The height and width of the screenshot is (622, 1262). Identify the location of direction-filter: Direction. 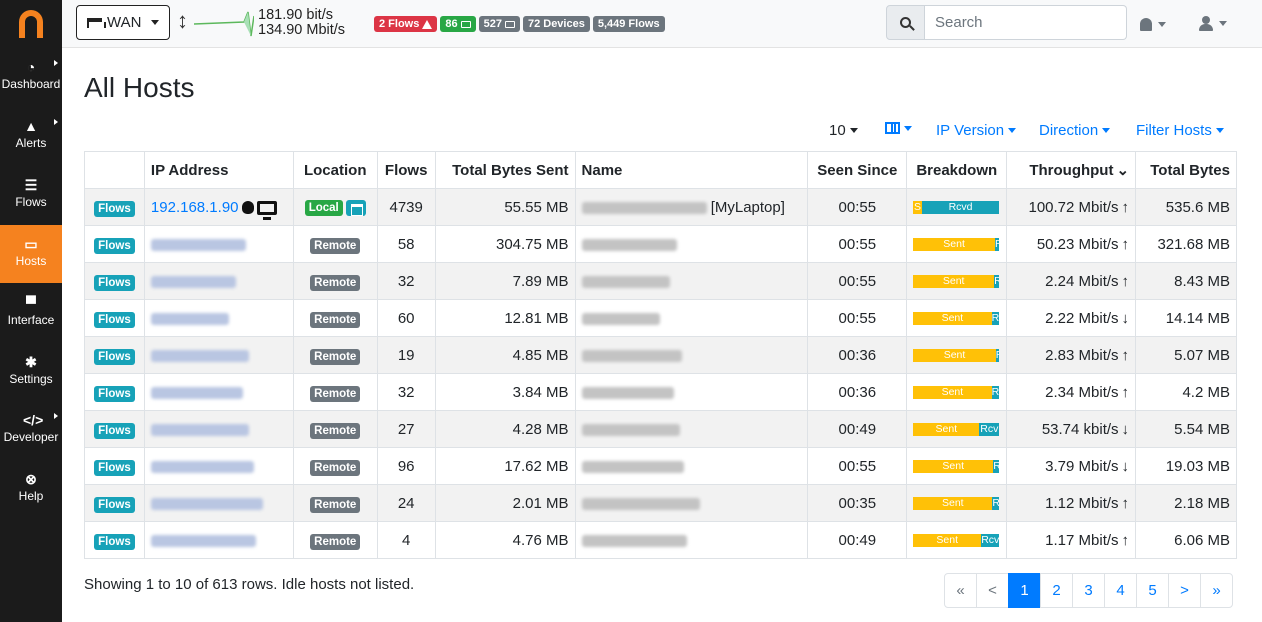
(1075, 130).